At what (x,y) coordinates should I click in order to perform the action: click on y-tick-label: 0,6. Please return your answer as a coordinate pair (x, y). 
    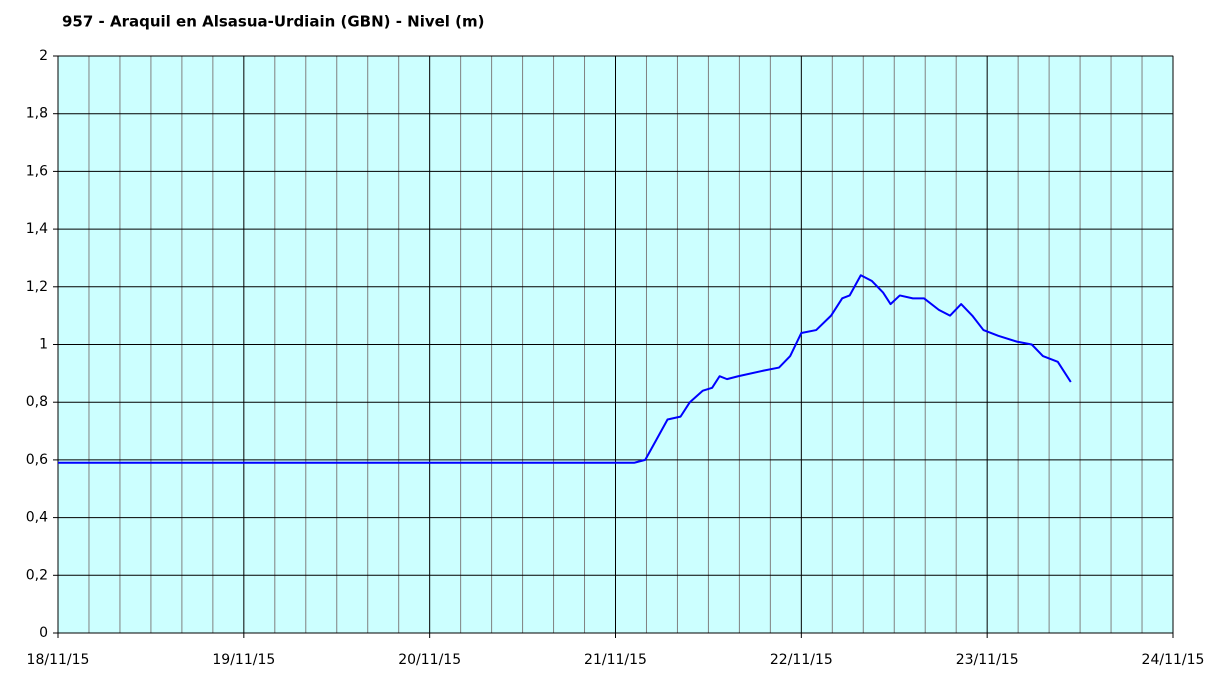
    Looking at the image, I should click on (37, 460).